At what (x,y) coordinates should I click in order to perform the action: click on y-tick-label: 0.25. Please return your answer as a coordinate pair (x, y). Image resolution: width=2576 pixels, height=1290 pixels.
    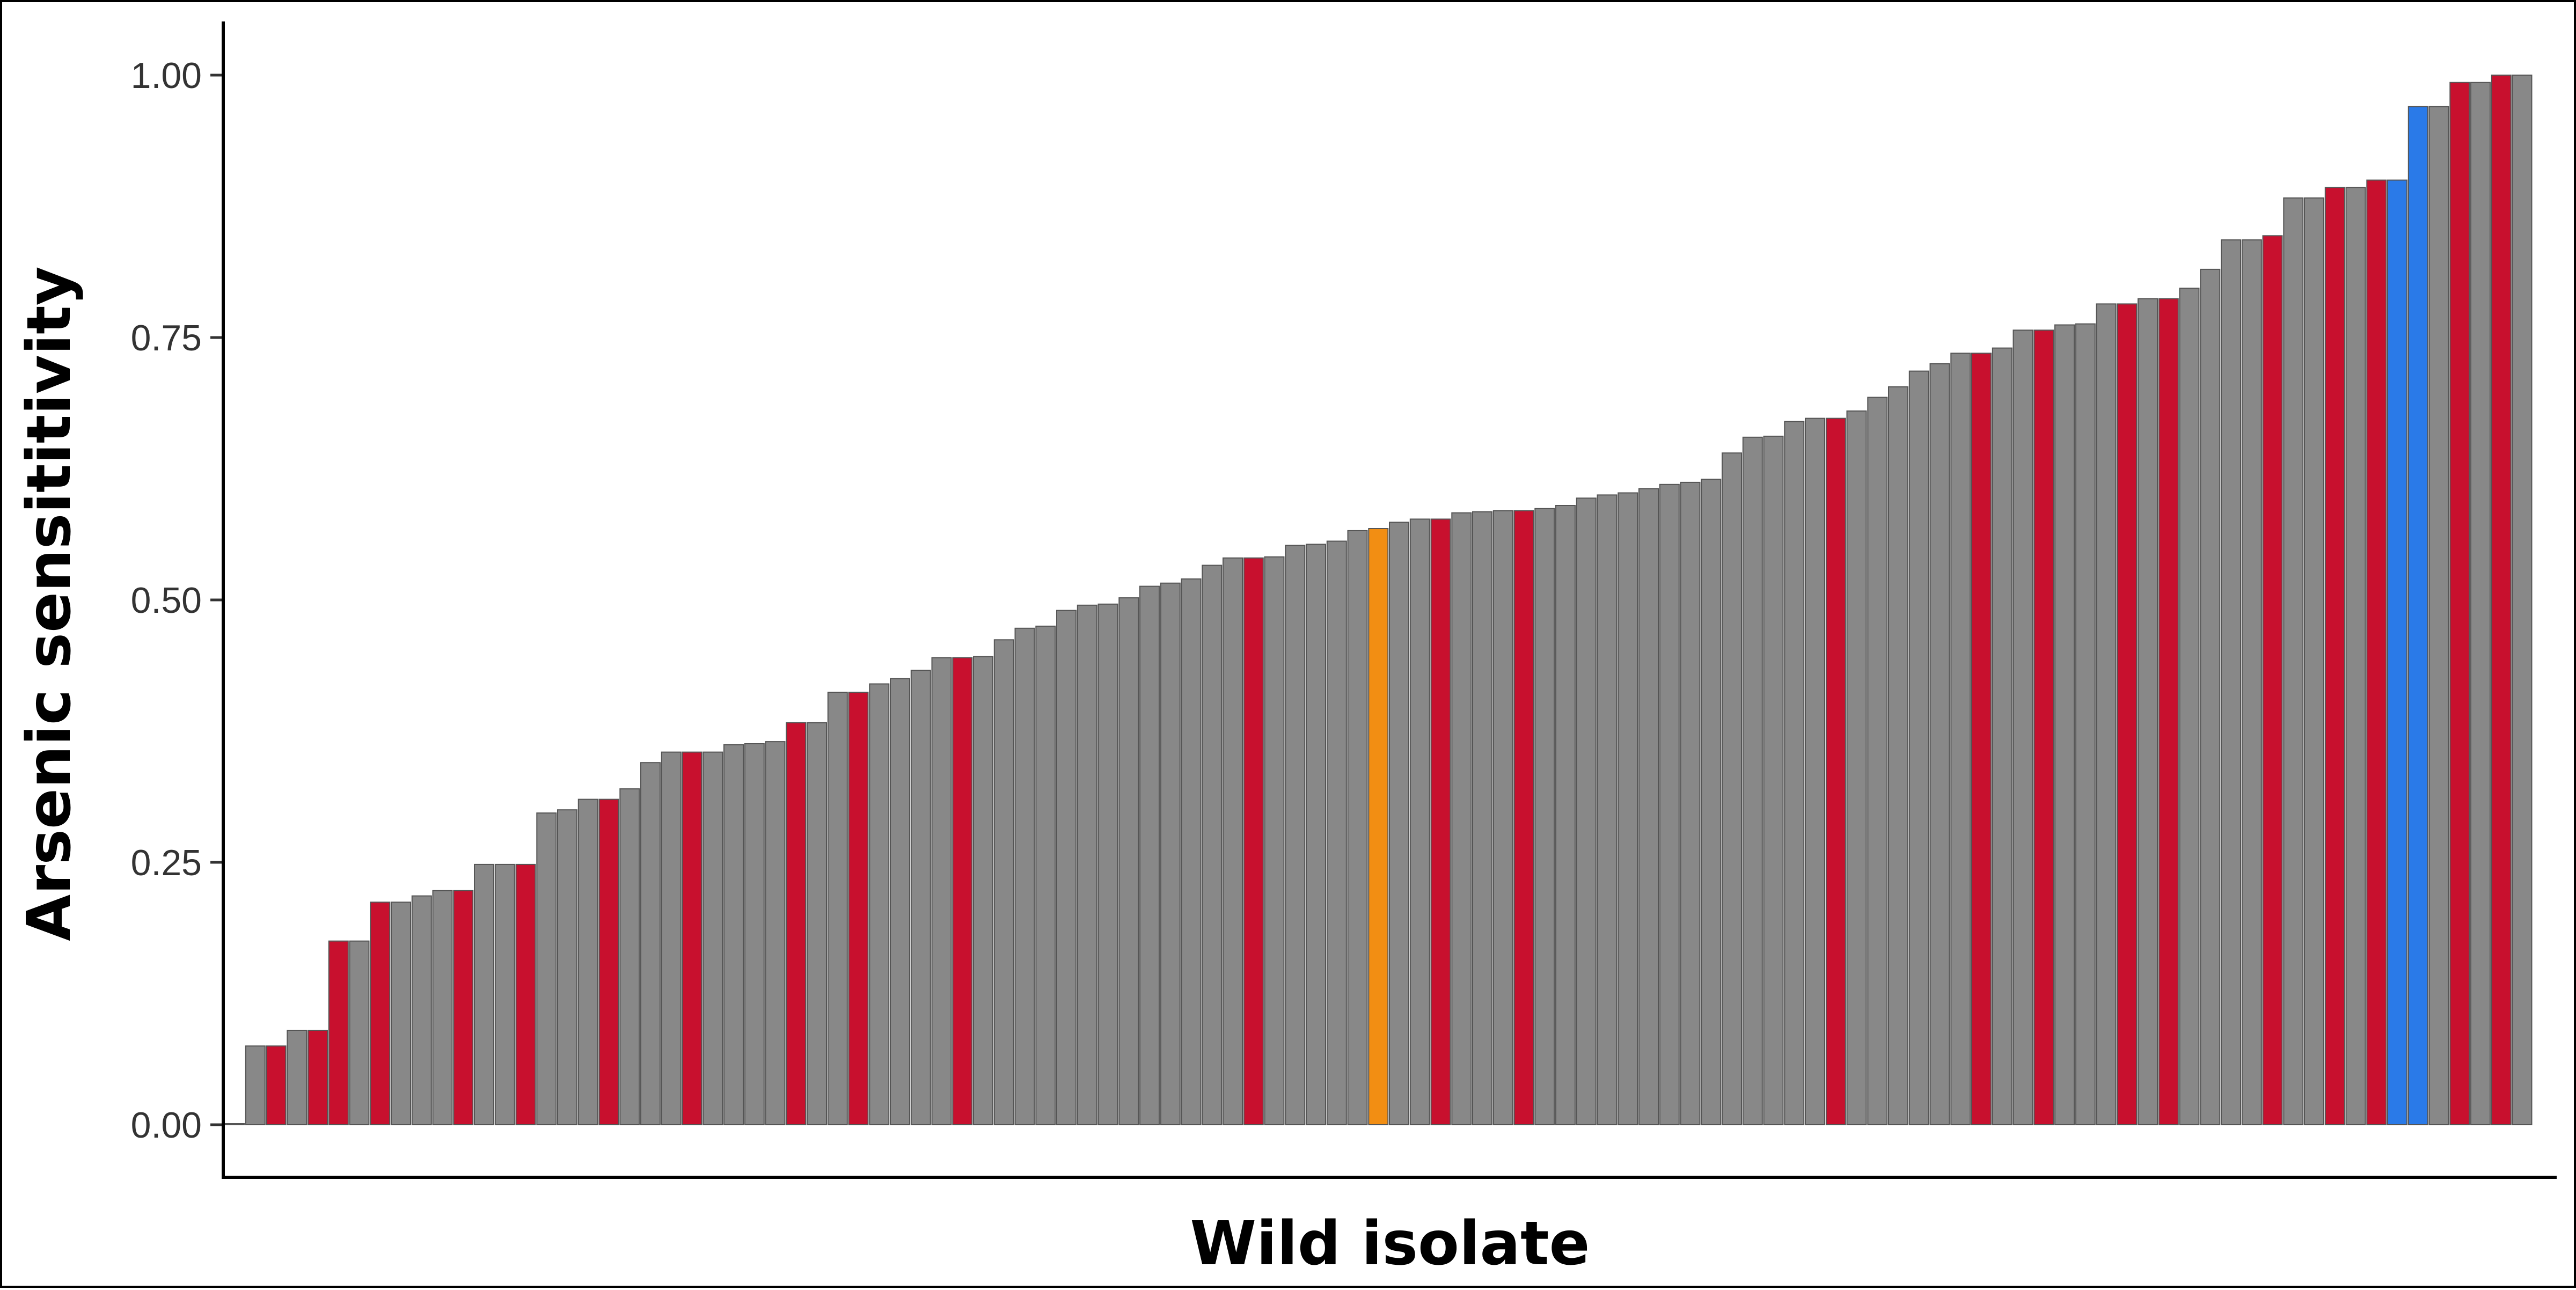
    Looking at the image, I should click on (166, 862).